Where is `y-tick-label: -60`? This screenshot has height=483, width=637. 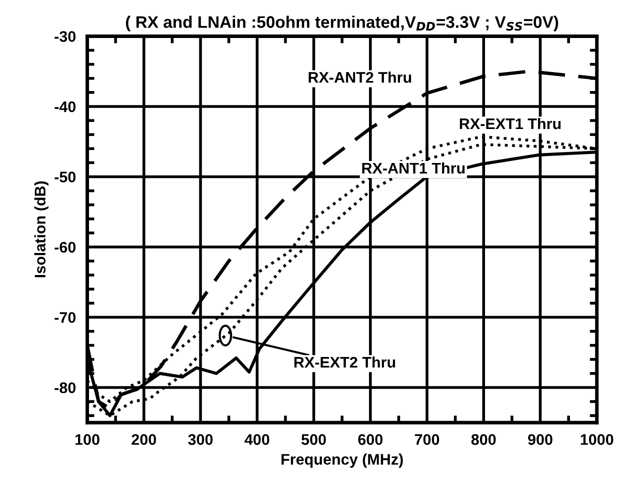 y-tick-label: -60 is located at coordinates (65, 247).